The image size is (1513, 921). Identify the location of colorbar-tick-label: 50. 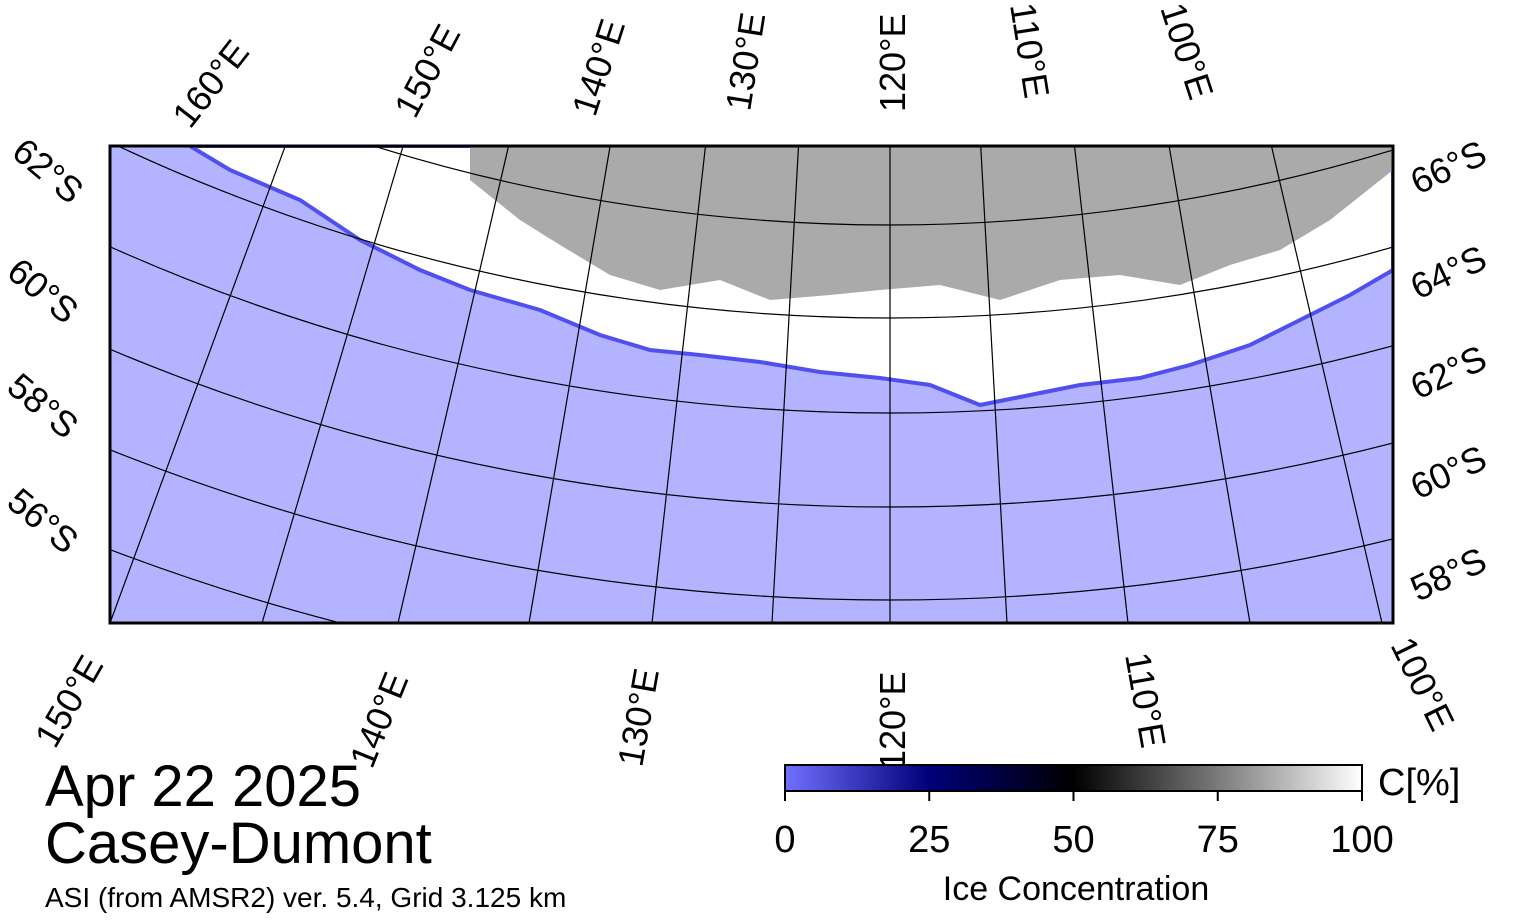
(1073, 840).